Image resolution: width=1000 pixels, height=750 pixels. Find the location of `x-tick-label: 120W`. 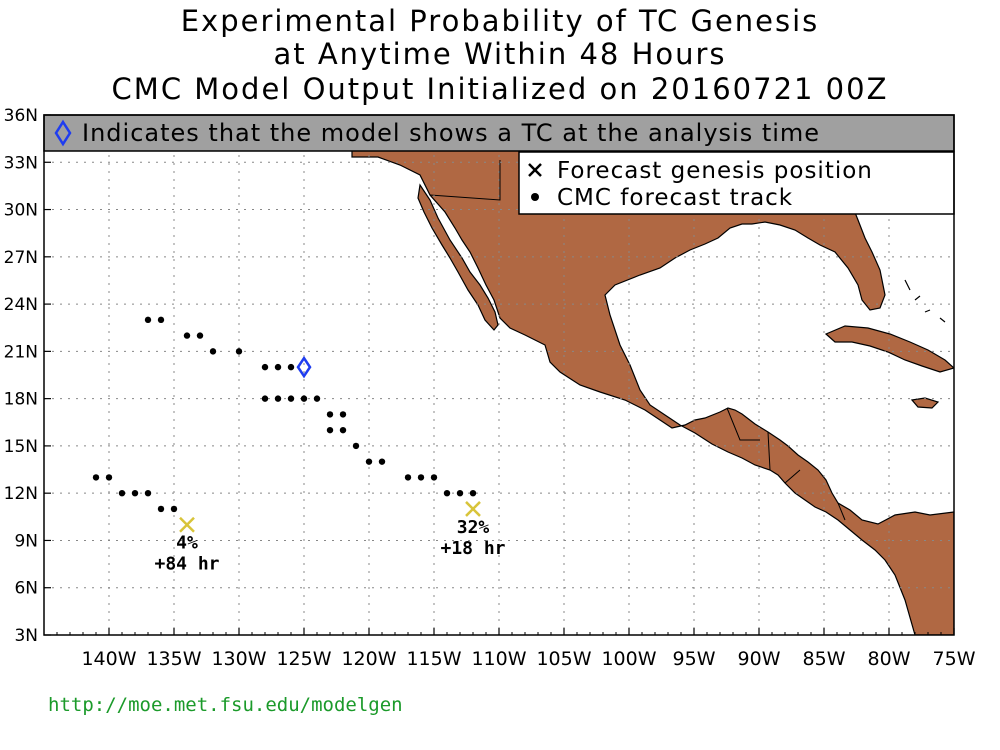

x-tick-label: 120W is located at coordinates (368, 659).